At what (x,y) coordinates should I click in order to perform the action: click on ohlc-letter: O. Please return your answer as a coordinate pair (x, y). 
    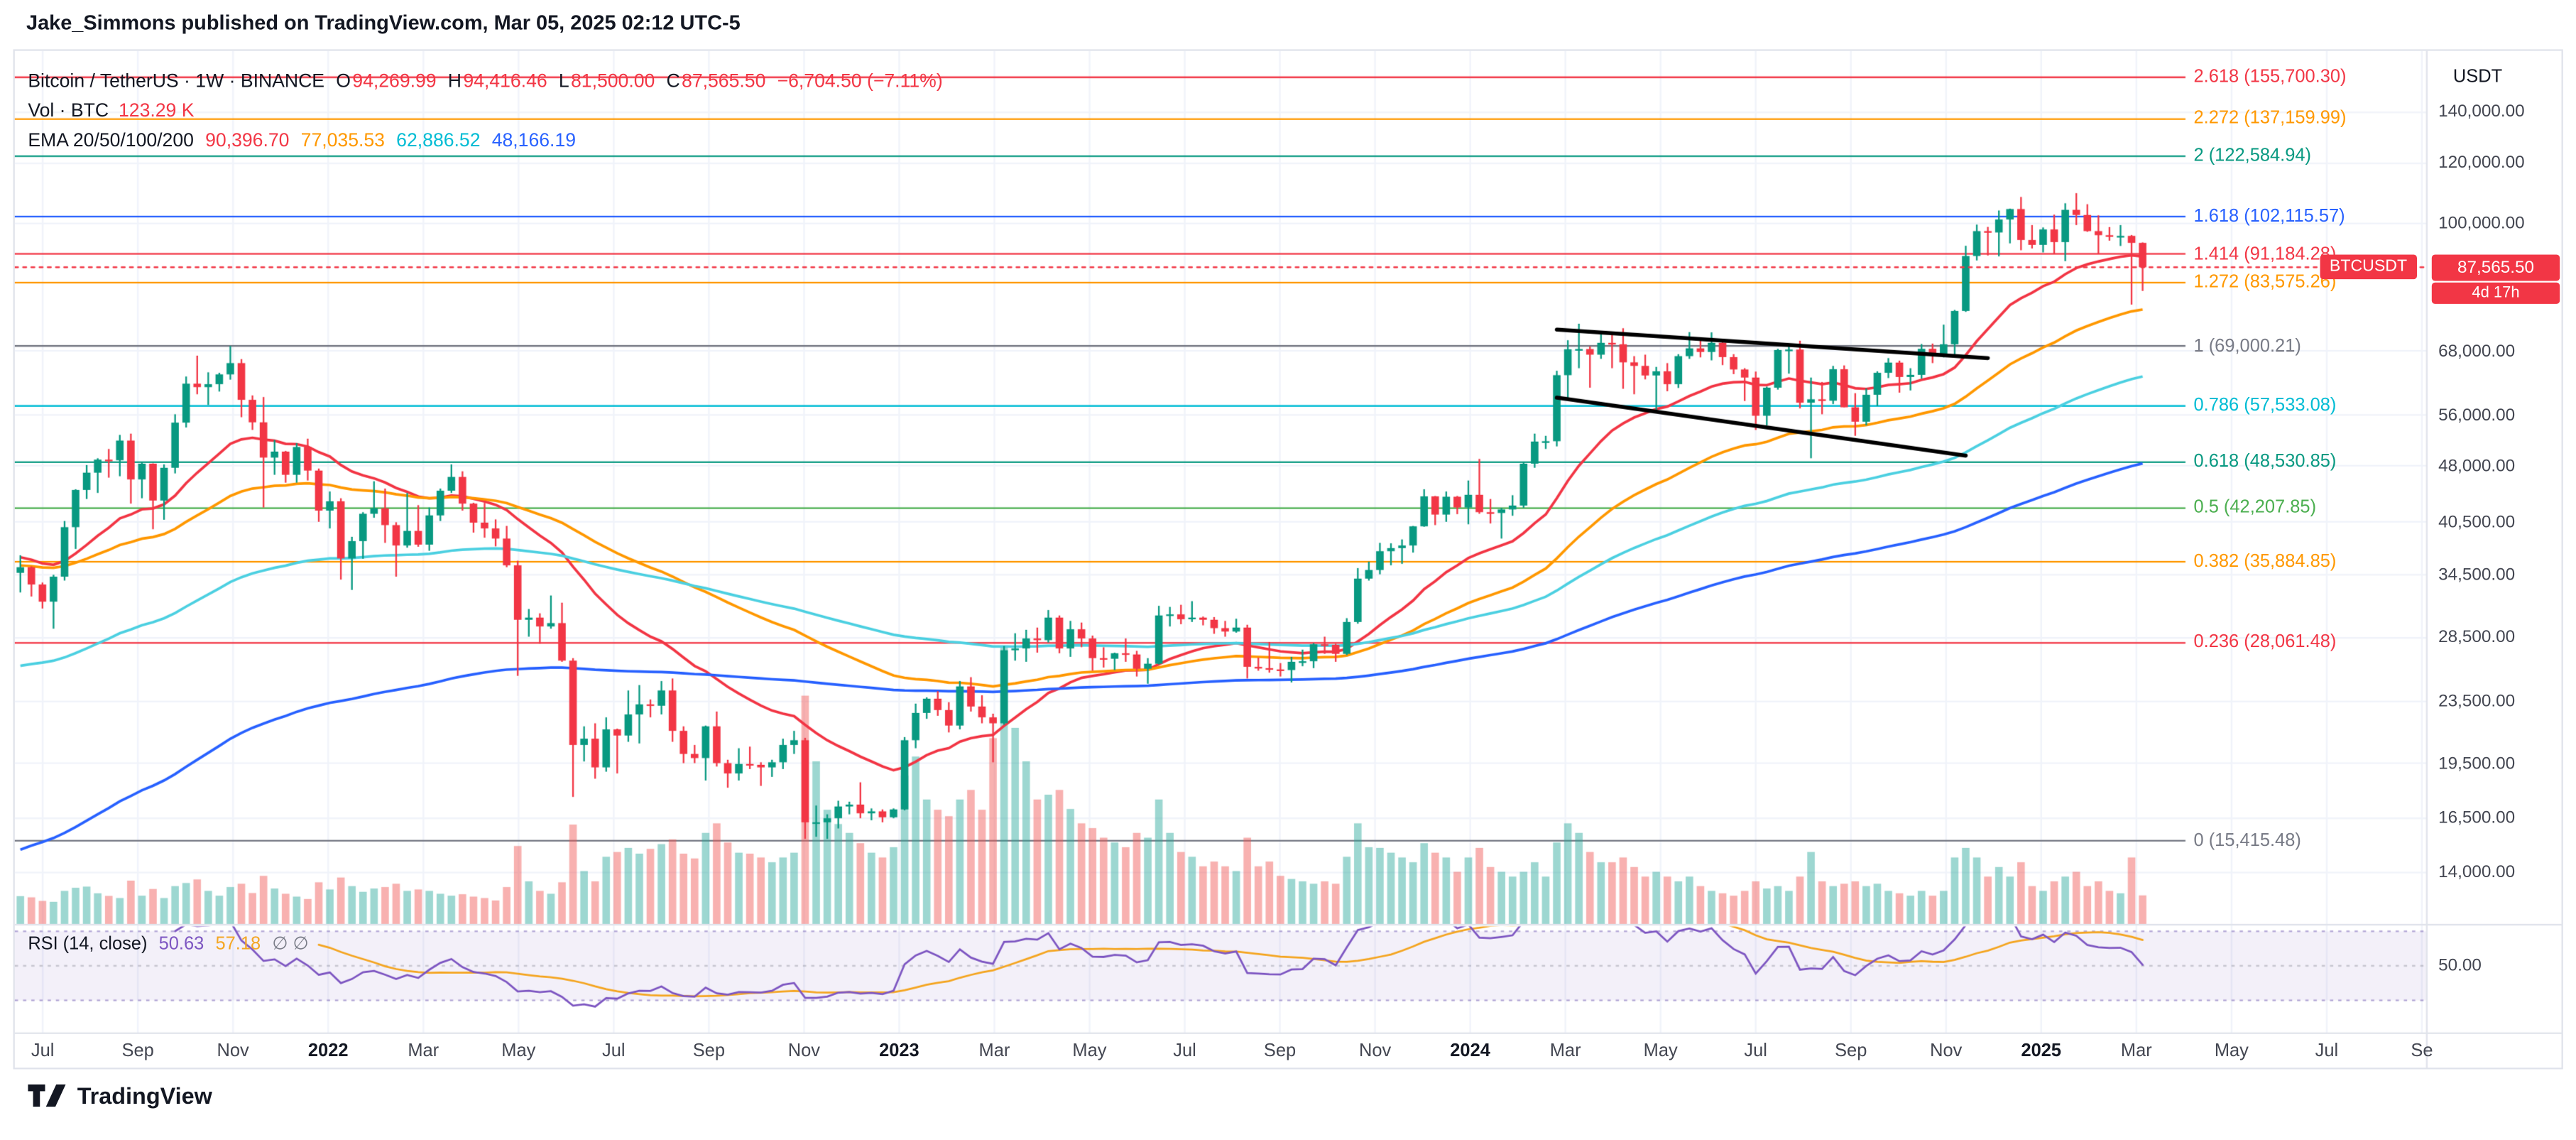
    Looking at the image, I should click on (343, 82).